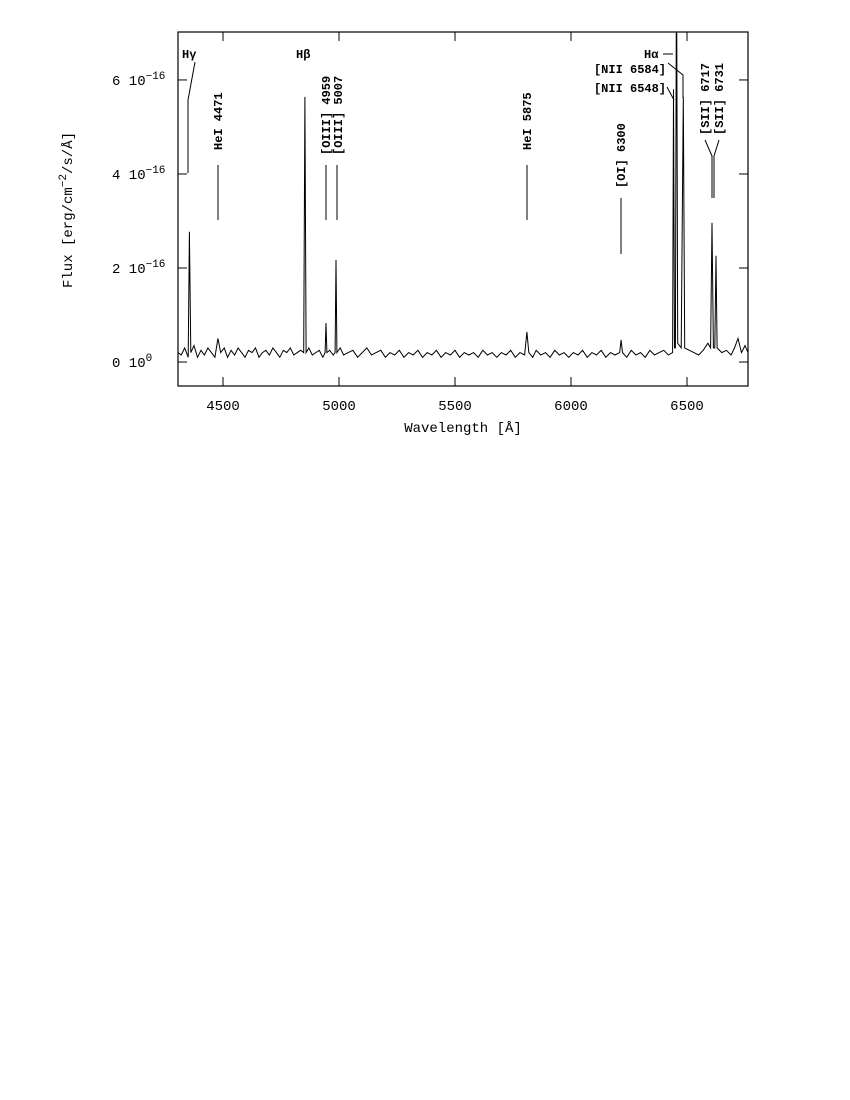 This screenshot has height=1100, width=850. Describe the element at coordinates (64, 180) in the screenshot. I see `y-label-sup: −2` at that location.